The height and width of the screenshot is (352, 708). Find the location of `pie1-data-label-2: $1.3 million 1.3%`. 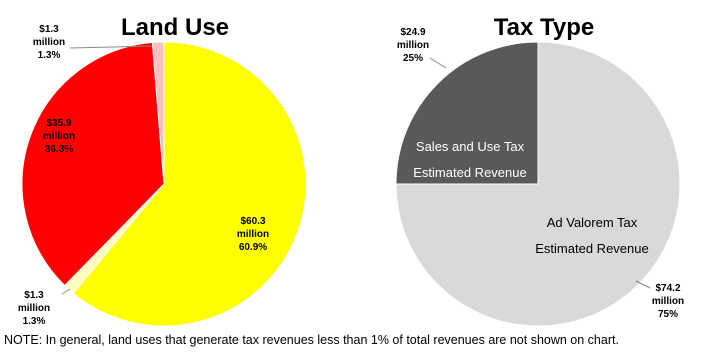

pie1-data-label-2: $1.3 million 1.3% is located at coordinates (34, 308).